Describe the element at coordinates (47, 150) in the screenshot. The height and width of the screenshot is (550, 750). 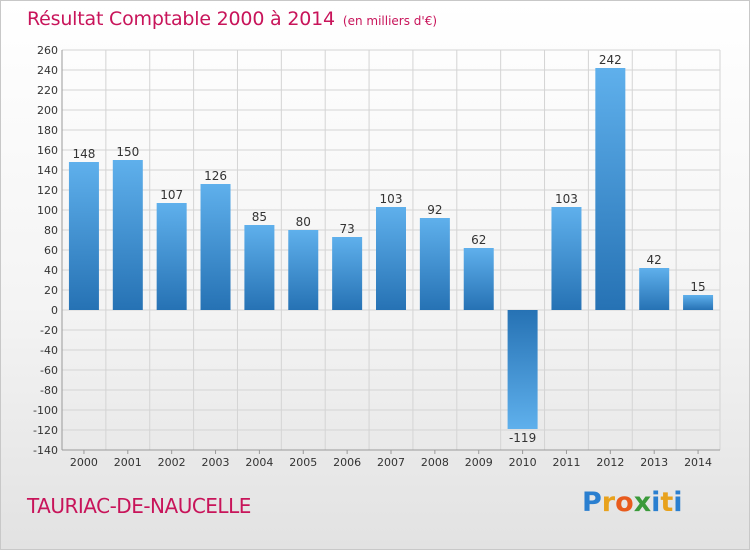
I see `y-tick-label: 160` at that location.